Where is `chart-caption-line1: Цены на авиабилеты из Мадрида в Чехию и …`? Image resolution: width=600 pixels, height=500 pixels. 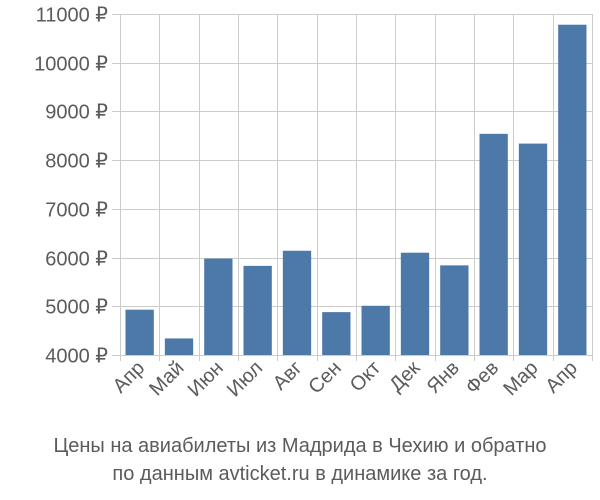 chart-caption-line1: Цены на авиабилеты из Мадрида в Чехию и … is located at coordinates (300, 446).